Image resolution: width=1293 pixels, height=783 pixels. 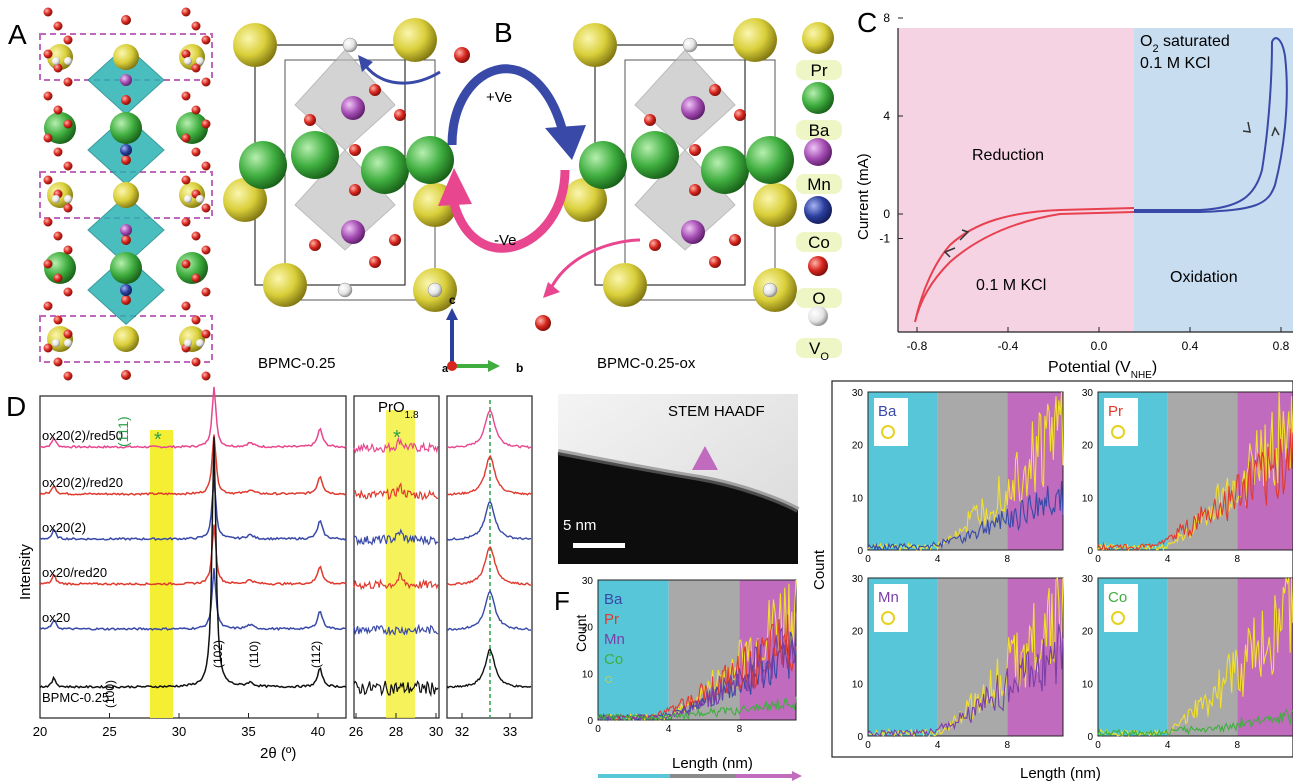 What do you see at coordinates (109, 731) in the screenshot?
I see `d-xtick-label: 25` at bounding box center [109, 731].